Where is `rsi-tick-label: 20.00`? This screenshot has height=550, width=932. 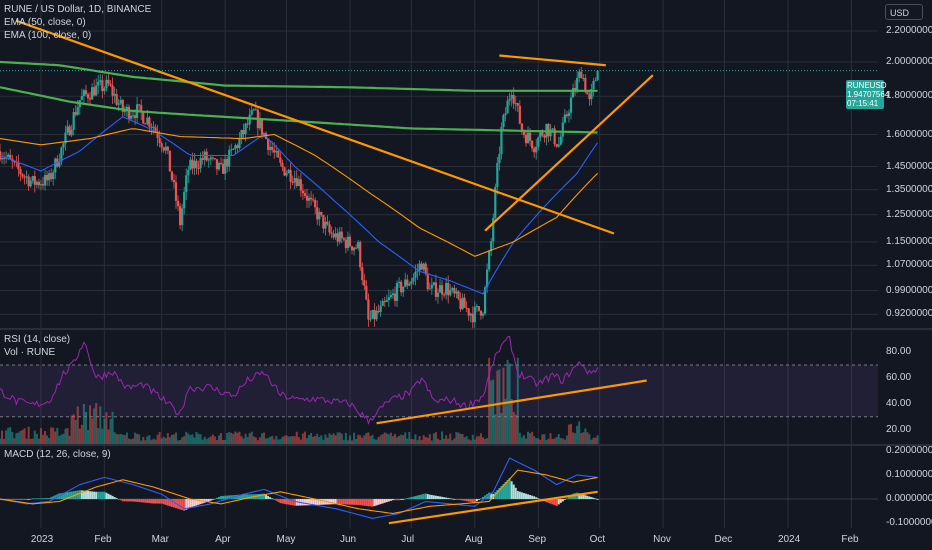 rsi-tick-label: 20.00 is located at coordinates (899, 429).